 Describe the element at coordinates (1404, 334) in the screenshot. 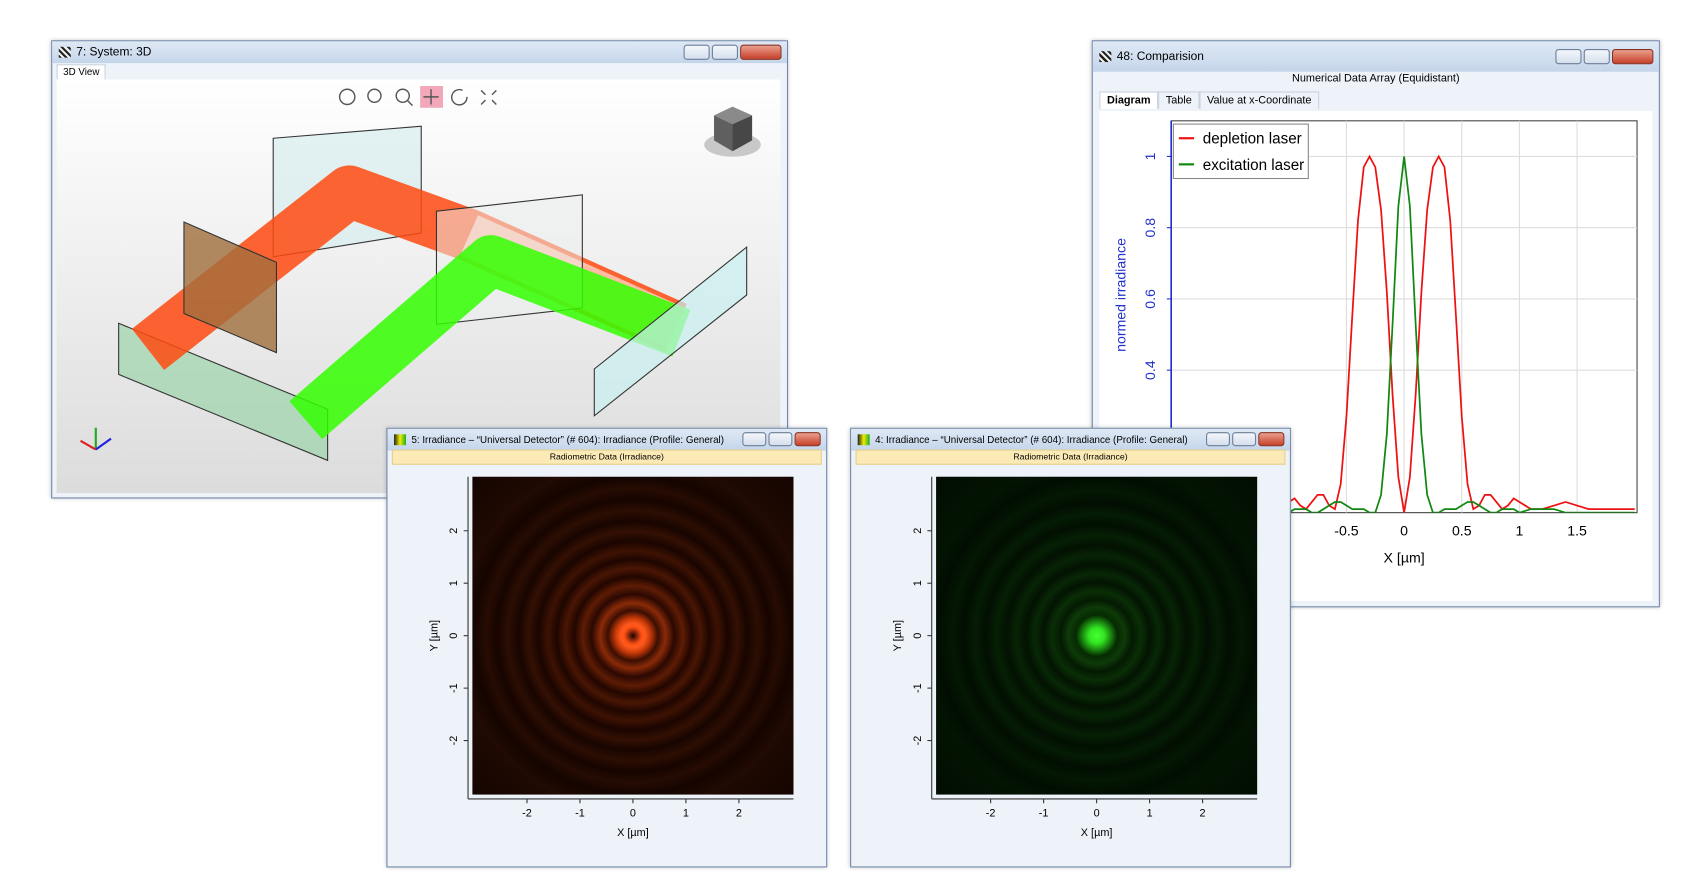

I see `data-line` at that location.